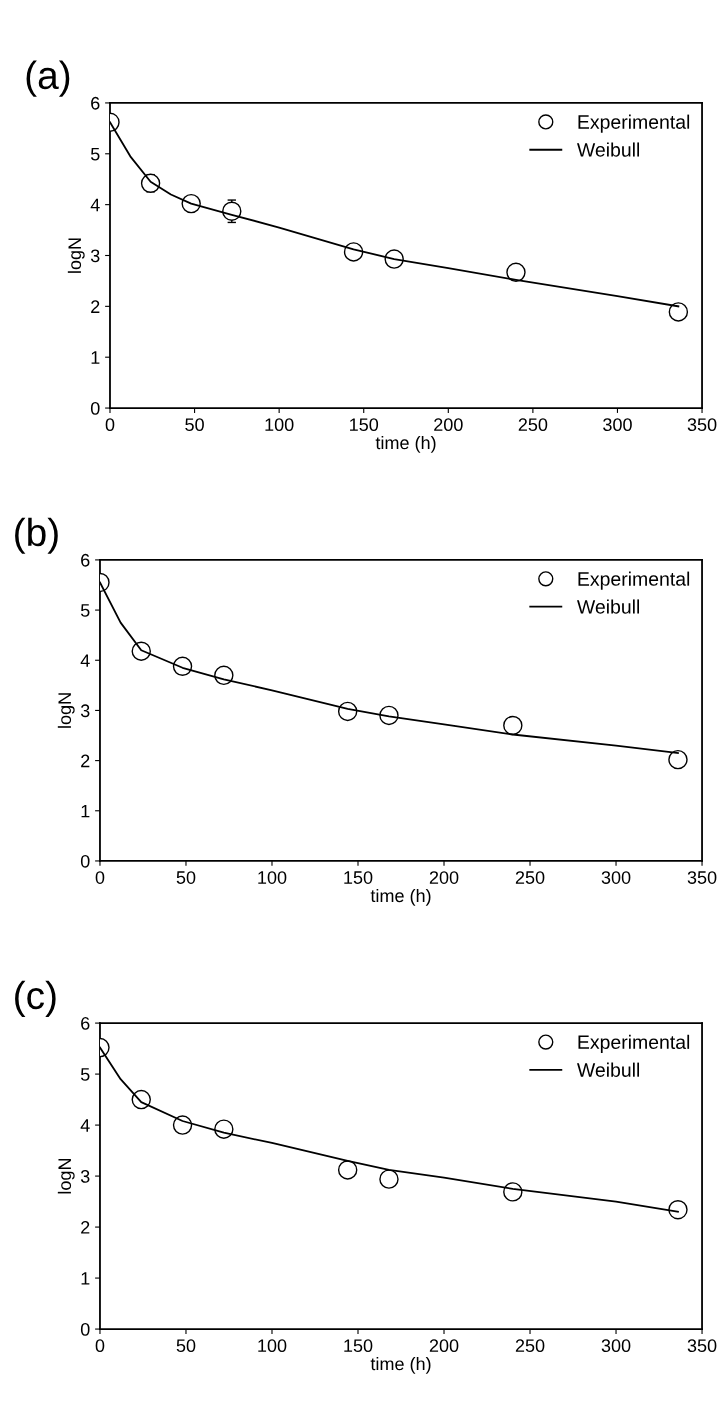  I want to click on chart-title: (a), so click(48, 78).